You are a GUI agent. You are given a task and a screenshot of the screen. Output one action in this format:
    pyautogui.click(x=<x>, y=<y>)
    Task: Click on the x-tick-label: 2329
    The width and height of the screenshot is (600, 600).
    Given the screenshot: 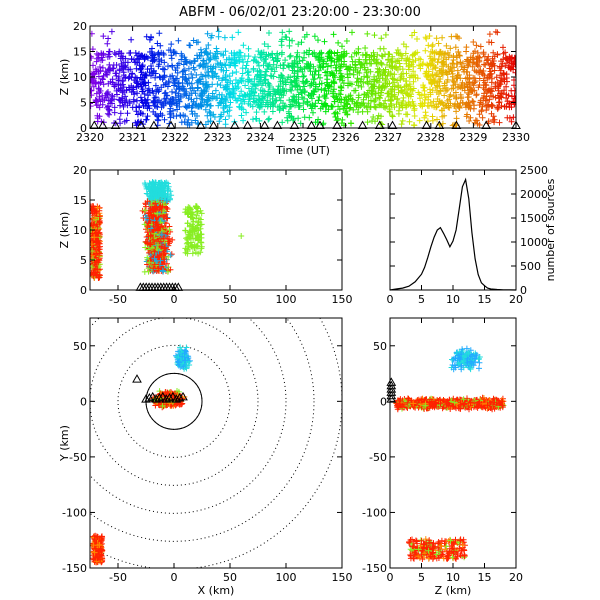 What is the action you would take?
    pyautogui.click(x=473, y=137)
    